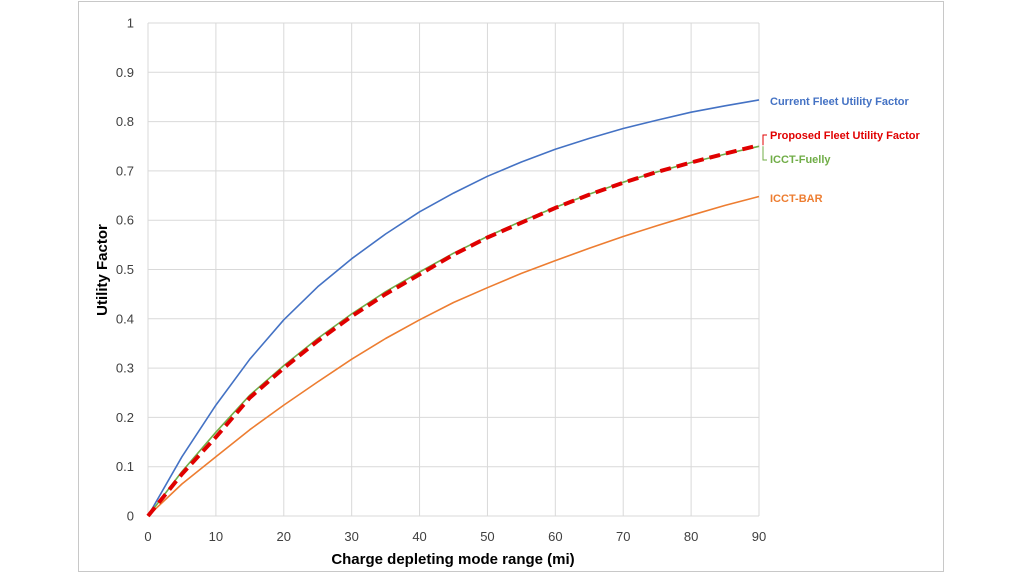 The image size is (1024, 576). What do you see at coordinates (147, 536) in the screenshot?
I see `x-tick-label: 0` at bounding box center [147, 536].